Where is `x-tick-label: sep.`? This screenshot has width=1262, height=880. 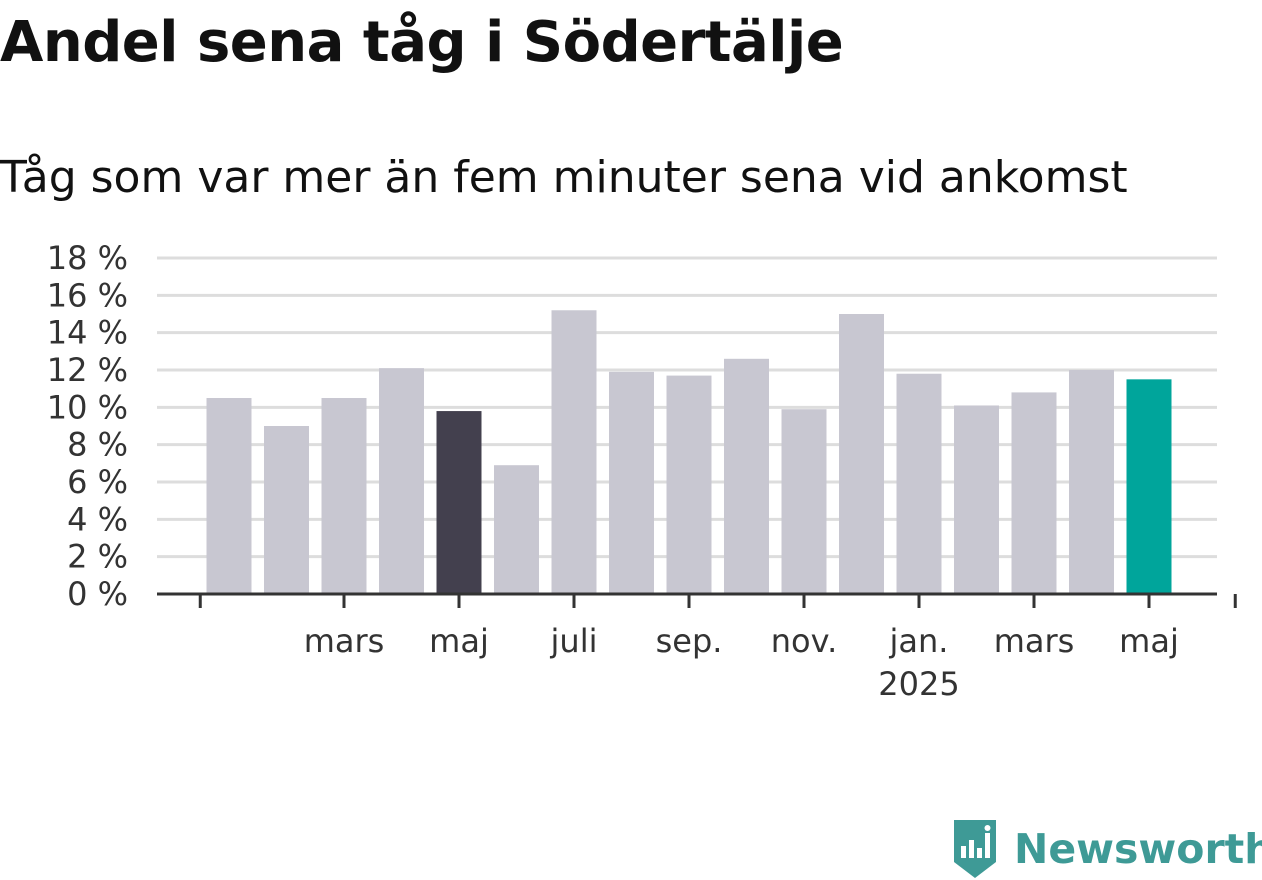
x-tick-label: sep. is located at coordinates (689, 641).